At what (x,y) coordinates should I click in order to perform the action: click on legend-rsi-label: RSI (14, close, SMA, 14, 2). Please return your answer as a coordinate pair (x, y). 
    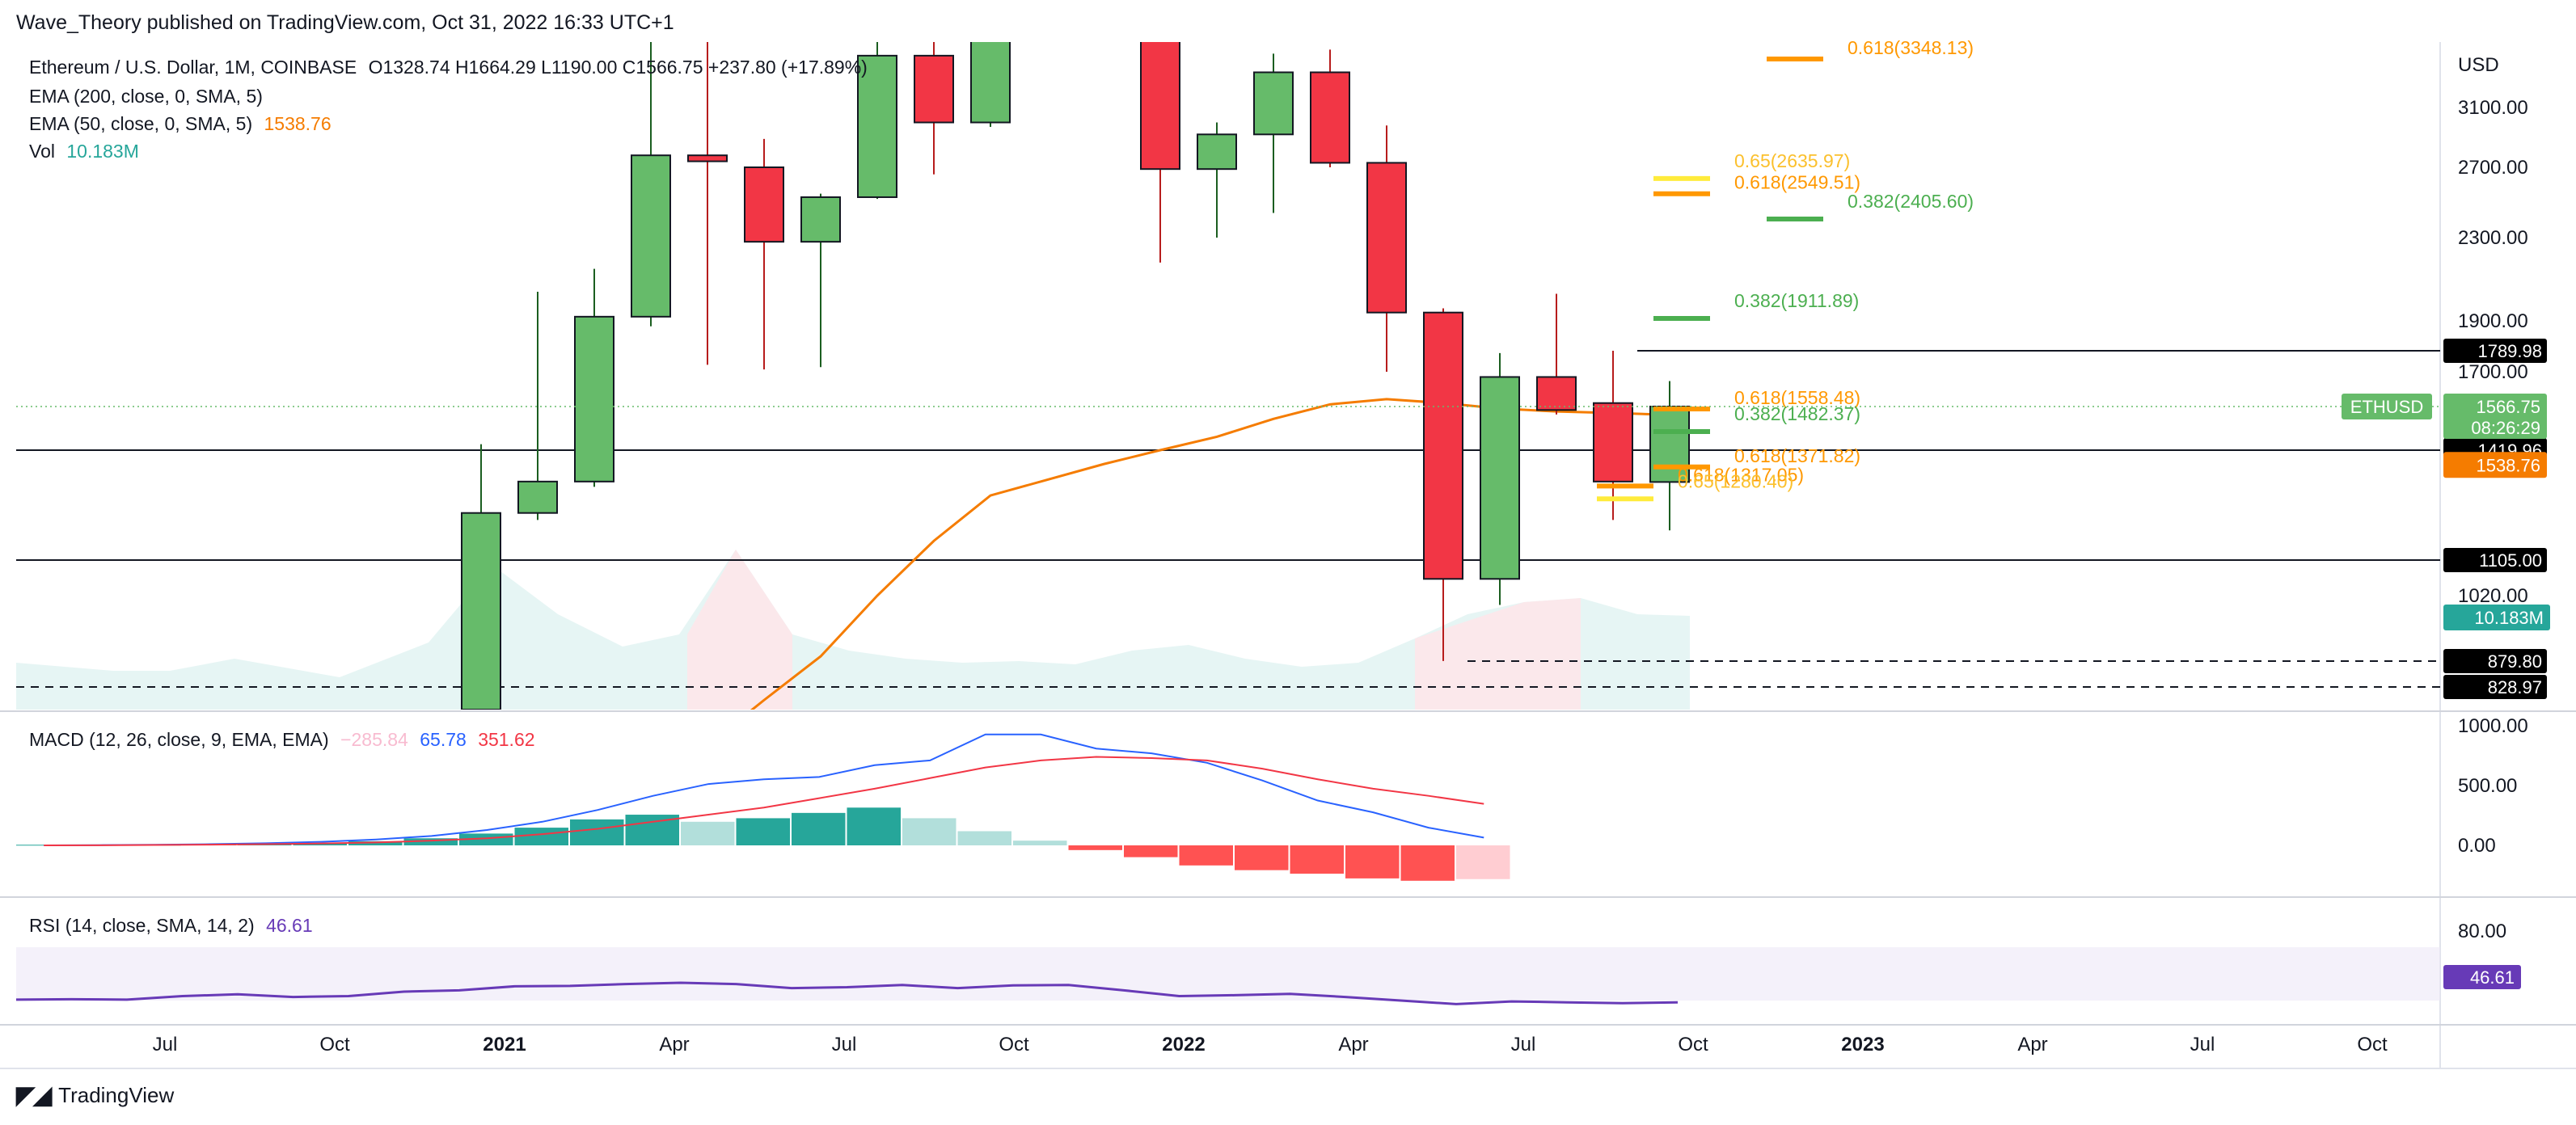
    Looking at the image, I should click on (142, 926).